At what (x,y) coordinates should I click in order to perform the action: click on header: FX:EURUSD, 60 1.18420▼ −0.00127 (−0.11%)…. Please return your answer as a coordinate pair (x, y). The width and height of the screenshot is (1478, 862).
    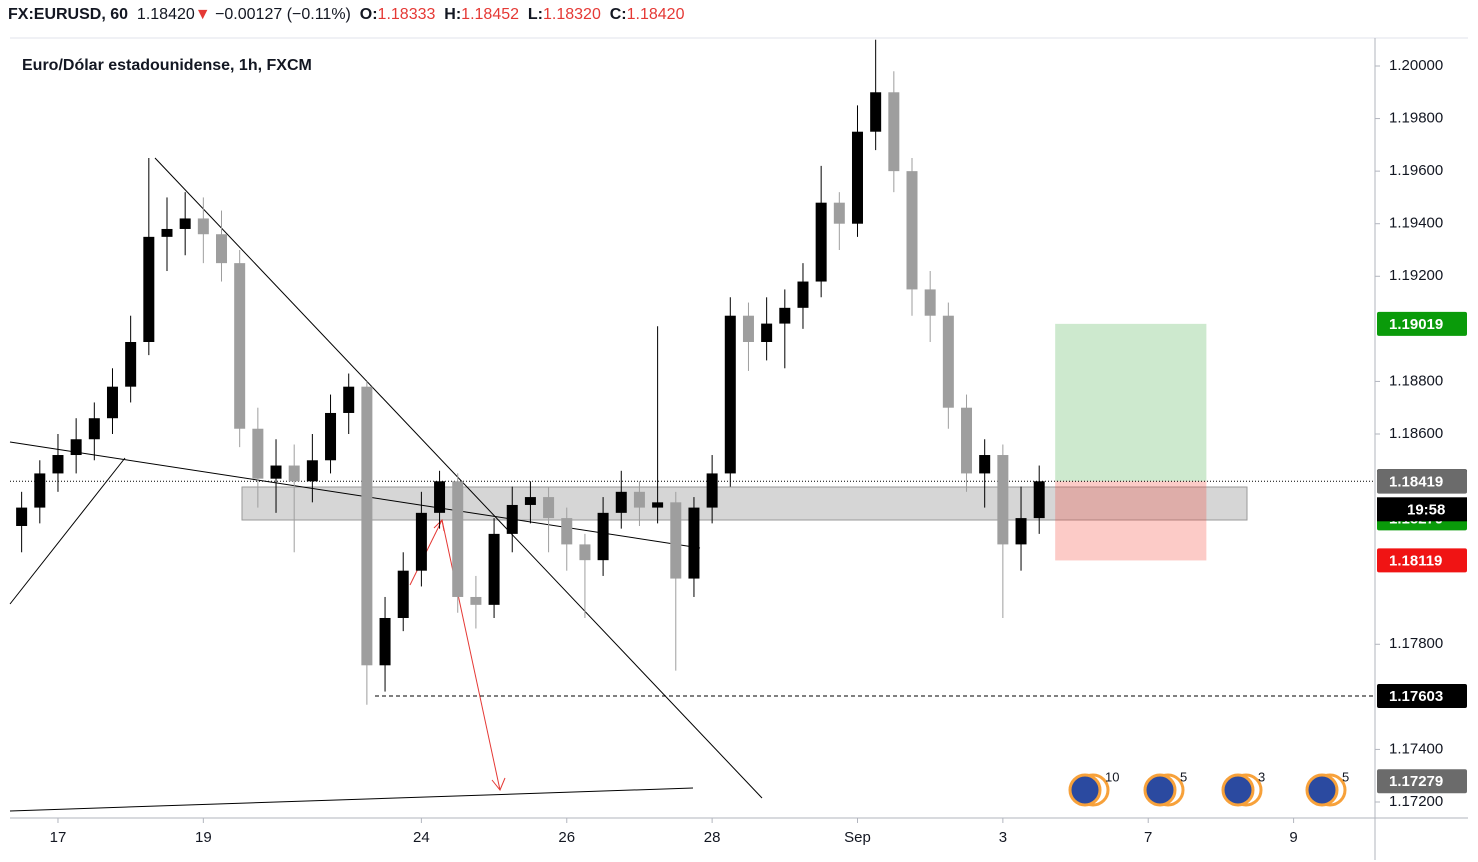
    Looking at the image, I should click on (346, 15).